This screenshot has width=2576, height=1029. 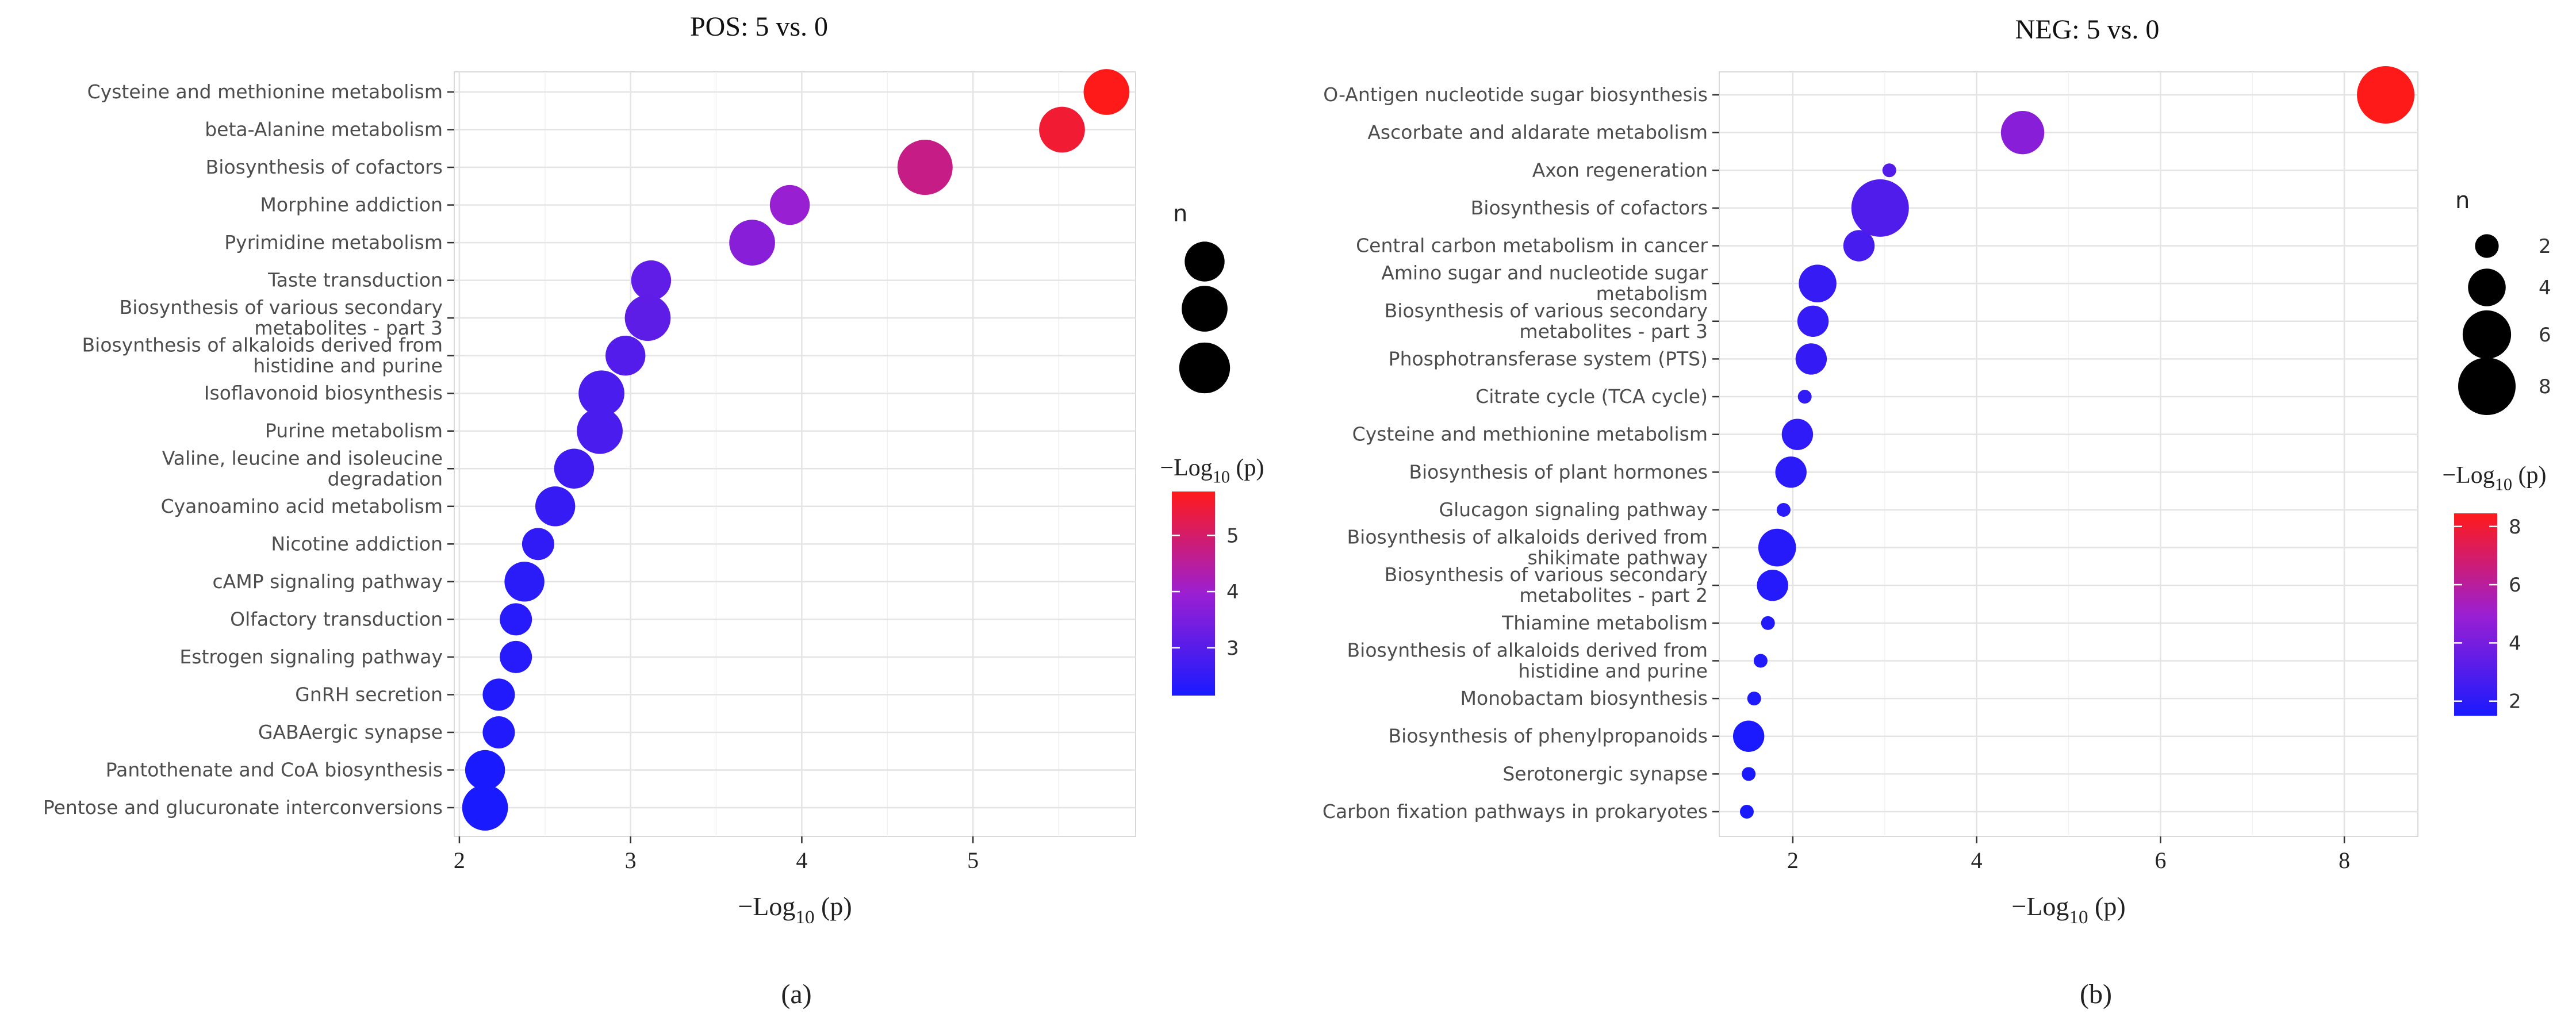 What do you see at coordinates (1548, 736) in the screenshot?
I see `y-category-label: Biosynthesis of phenylpropanoids` at bounding box center [1548, 736].